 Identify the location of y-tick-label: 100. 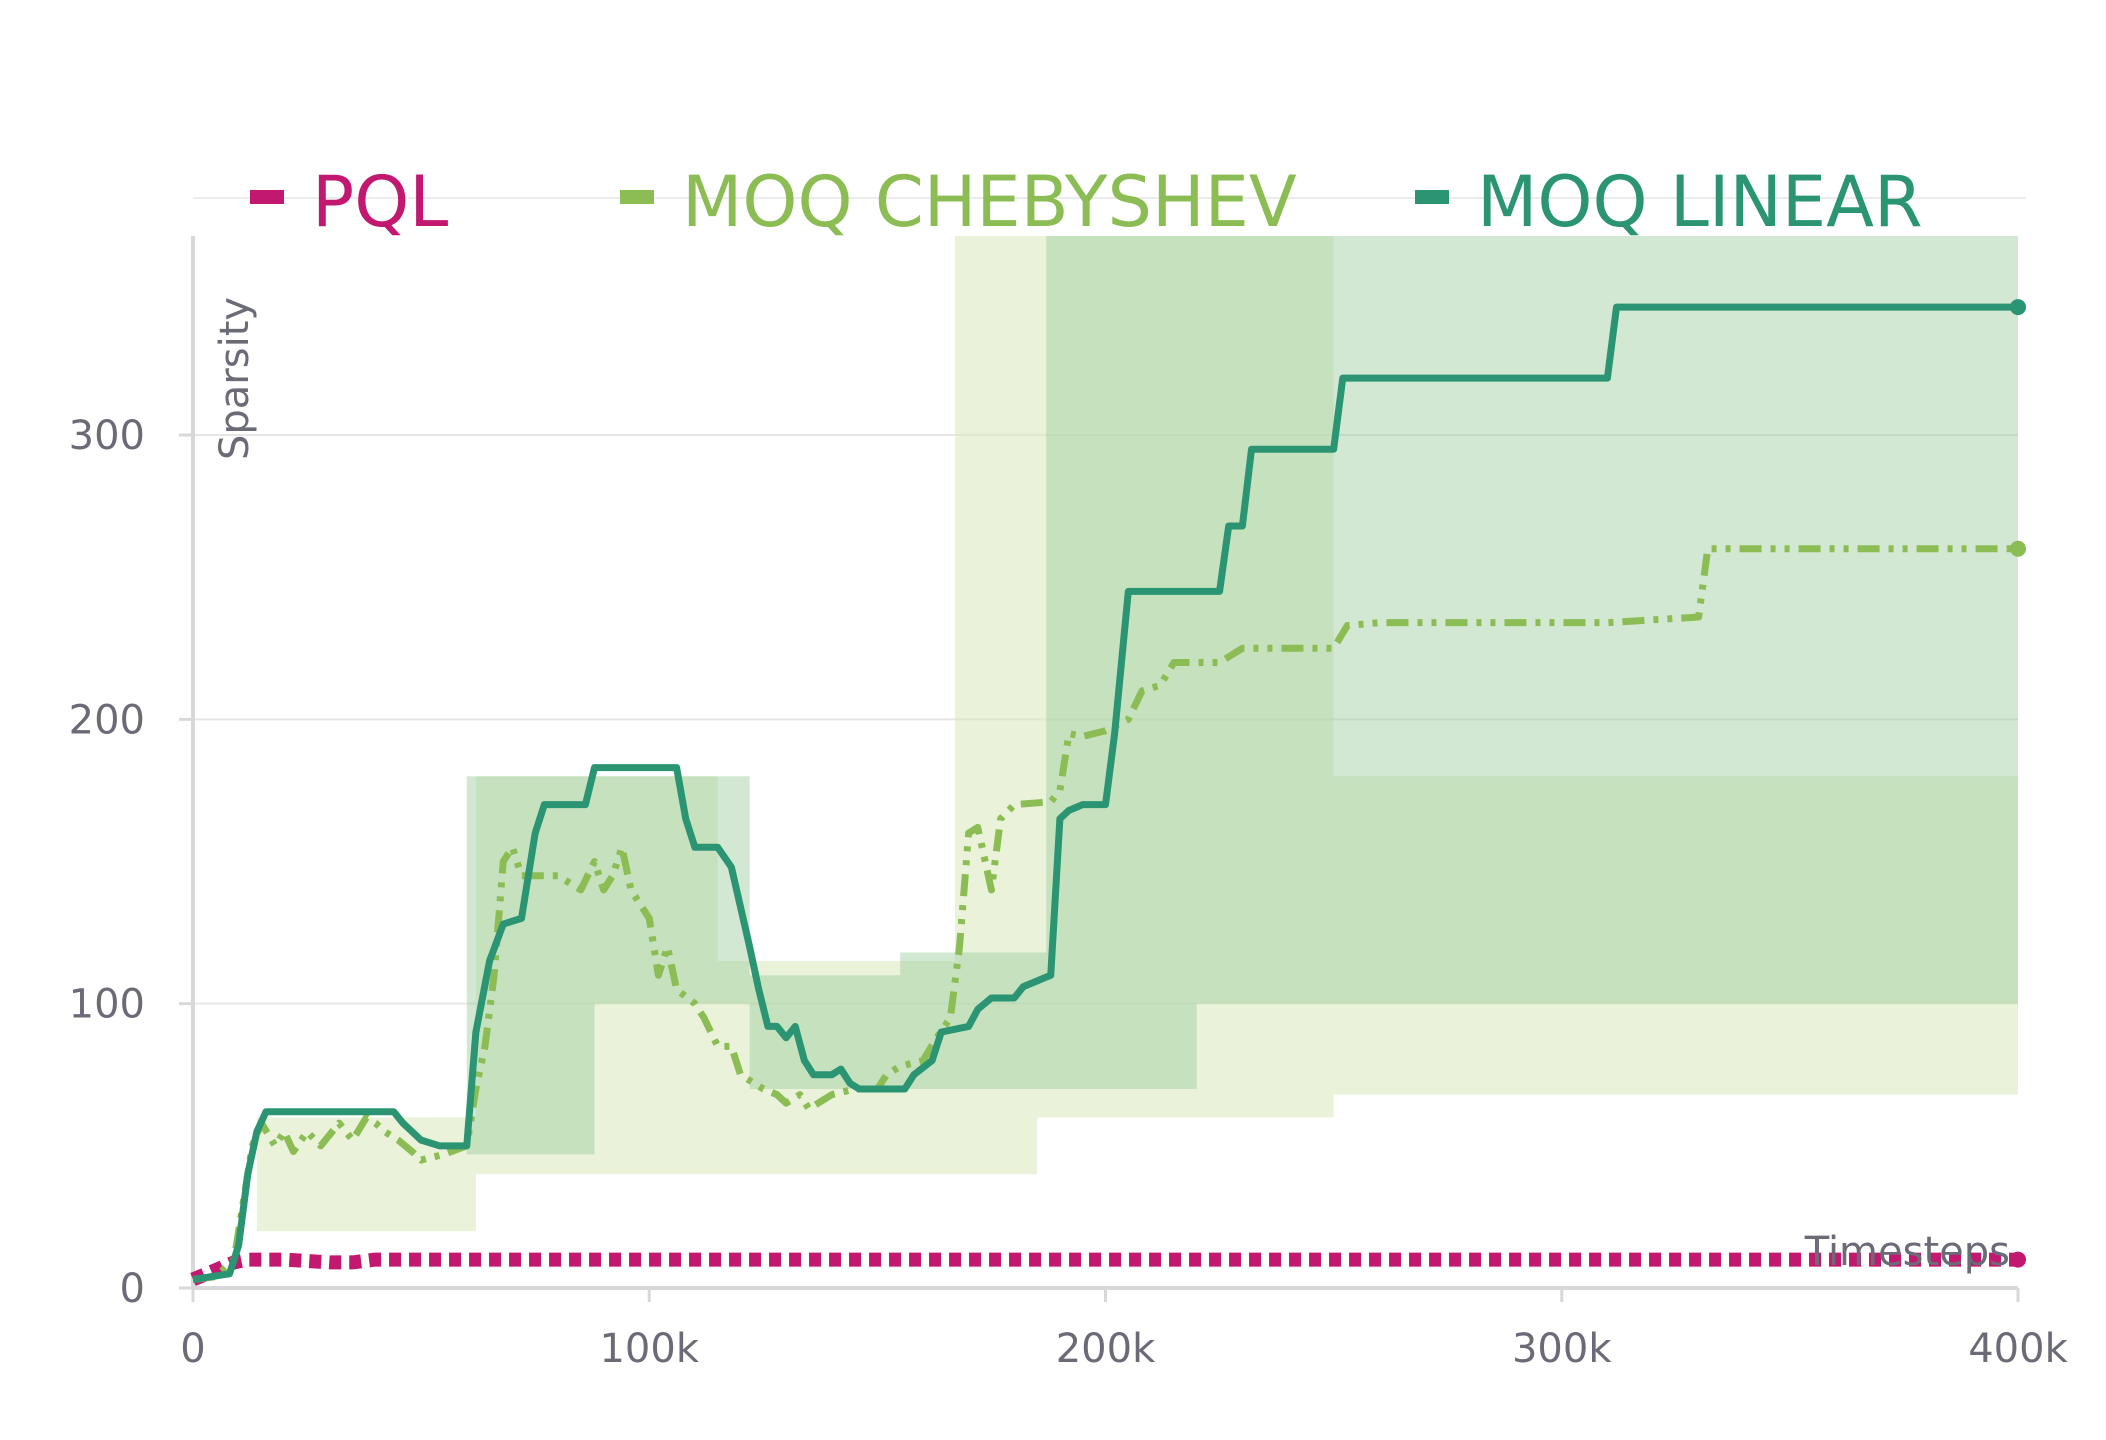
(107, 1005).